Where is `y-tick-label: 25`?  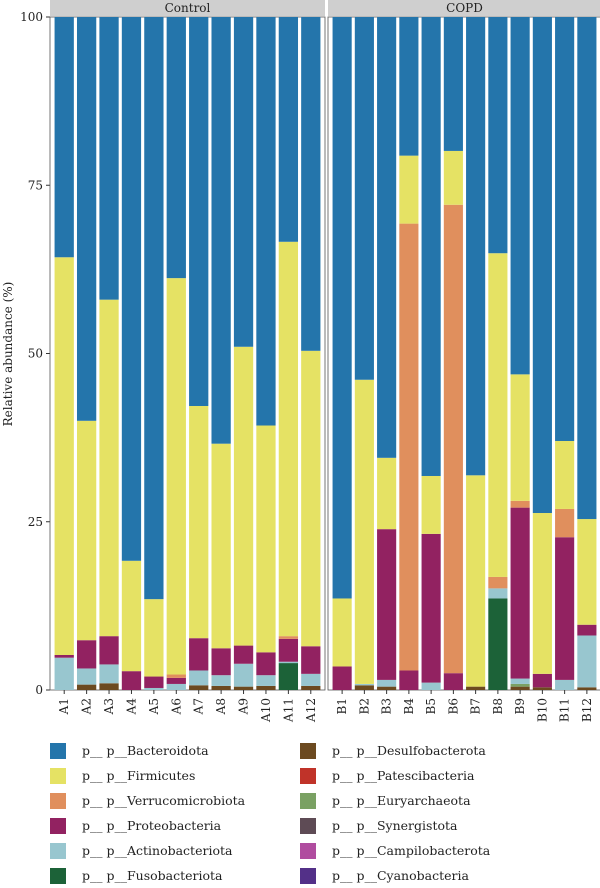 y-tick-label: 25 is located at coordinates (35, 522).